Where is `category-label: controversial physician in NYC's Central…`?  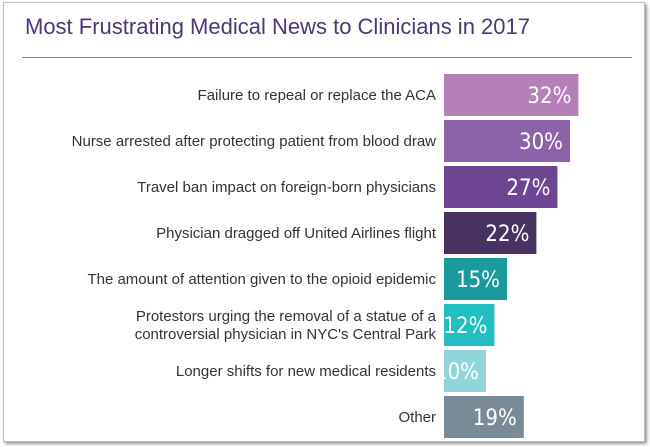
category-label: controversial physician in NYC's Central… is located at coordinates (286, 334).